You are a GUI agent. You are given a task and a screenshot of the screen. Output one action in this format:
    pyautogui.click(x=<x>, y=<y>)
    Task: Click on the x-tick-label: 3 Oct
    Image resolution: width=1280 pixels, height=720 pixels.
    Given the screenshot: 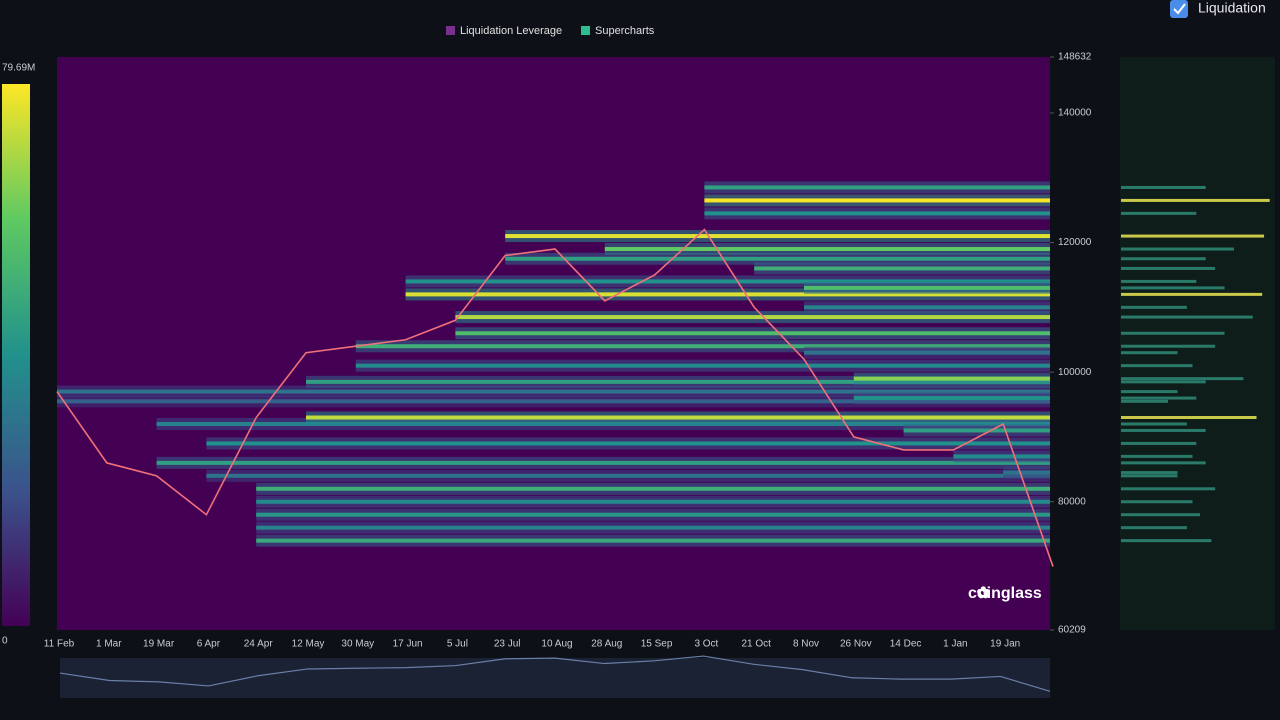 What is the action you would take?
    pyautogui.click(x=706, y=644)
    